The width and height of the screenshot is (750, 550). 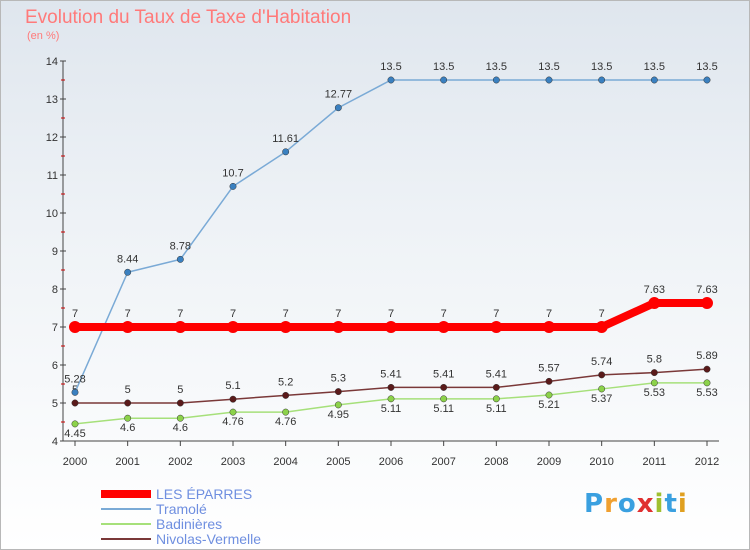 What do you see at coordinates (339, 95) in the screenshot?
I see `data-label: 12.77` at bounding box center [339, 95].